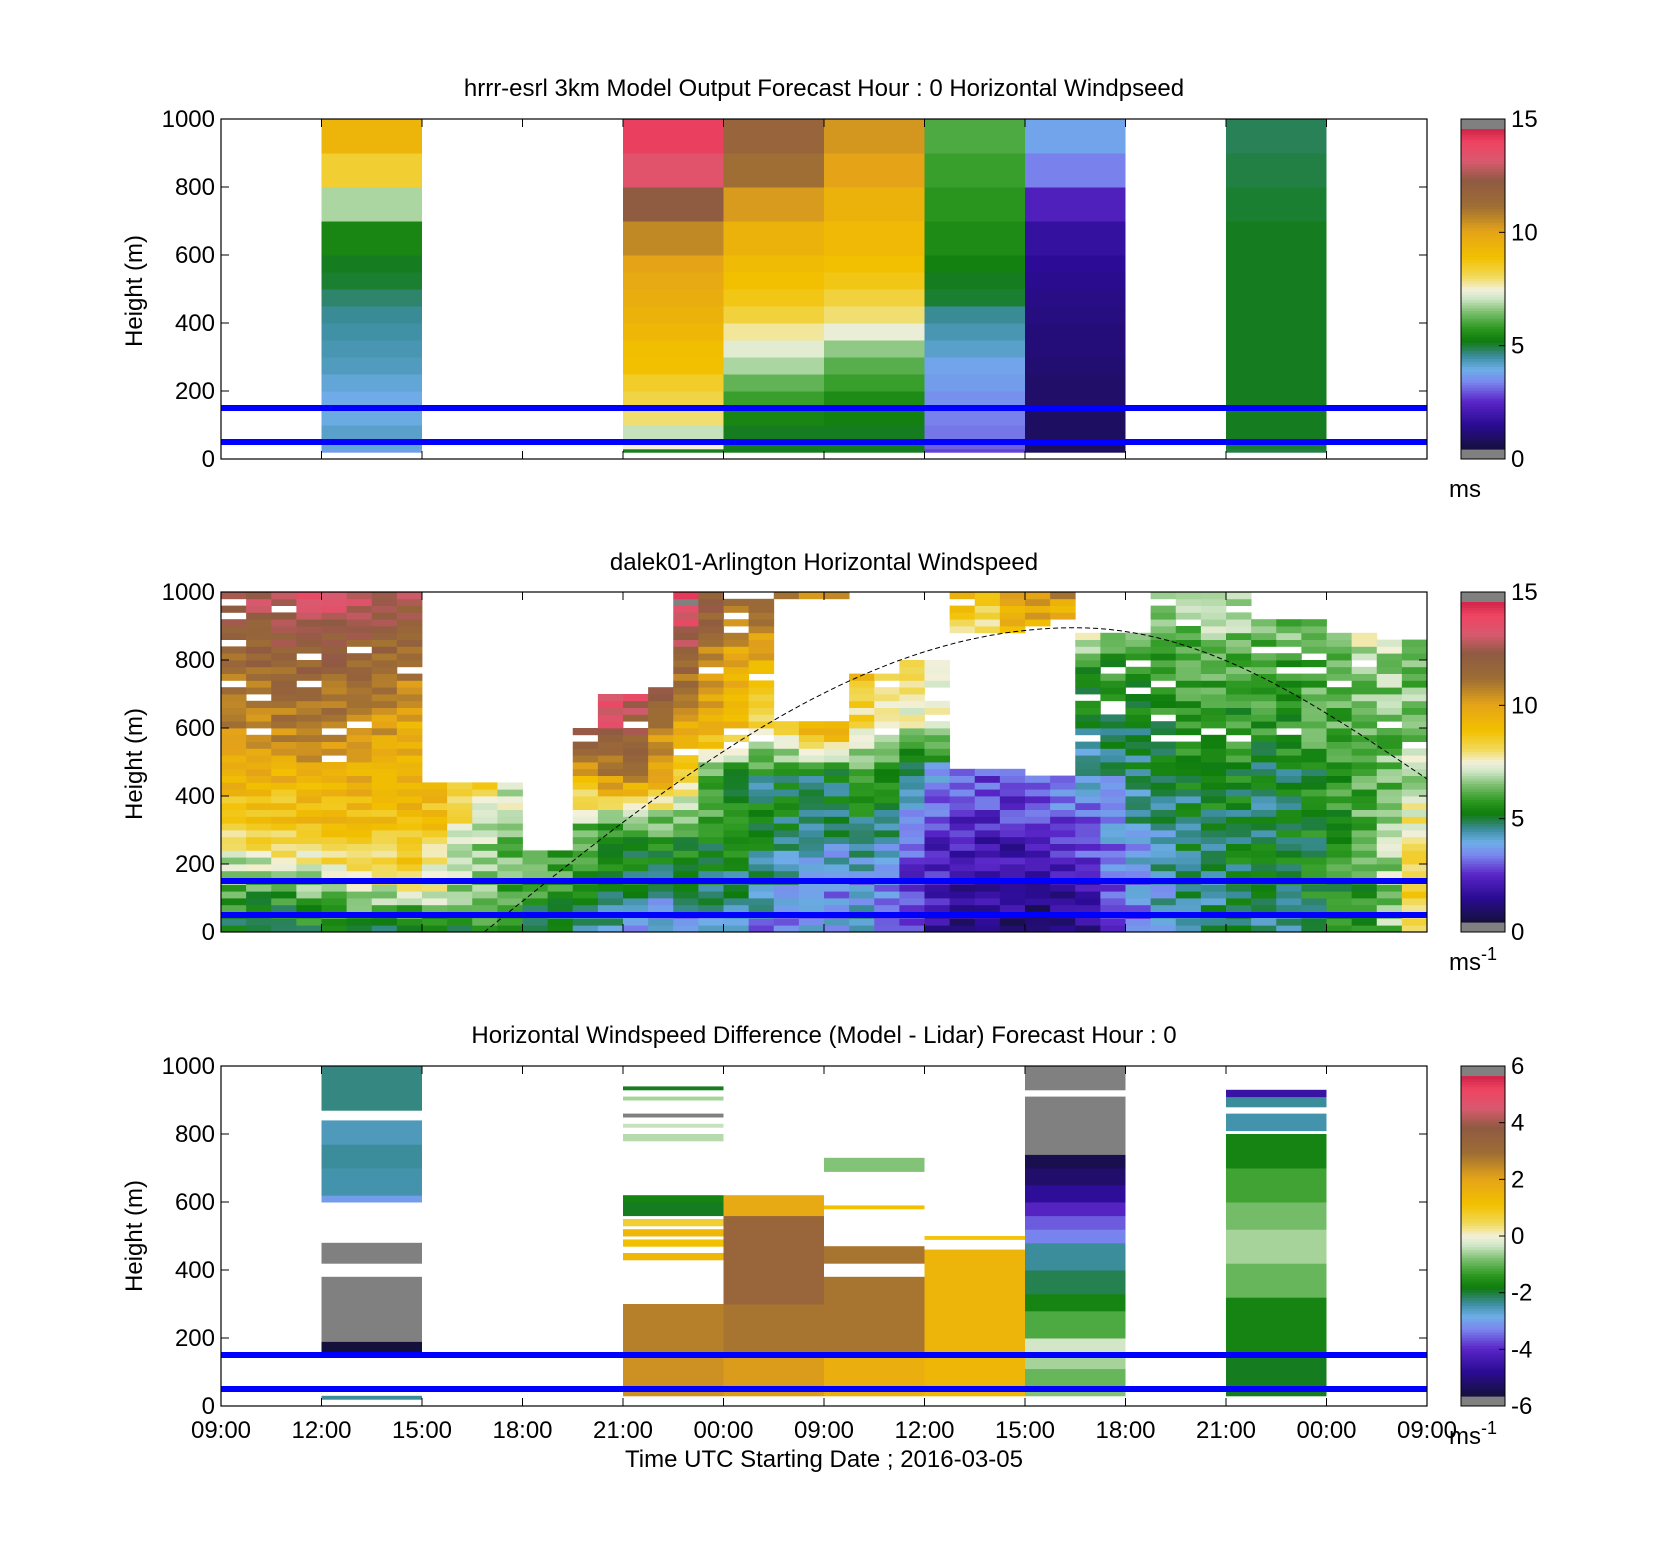 This screenshot has width=1680, height=1561. What do you see at coordinates (824, 1372) in the screenshot?
I see `reference-lines` at bounding box center [824, 1372].